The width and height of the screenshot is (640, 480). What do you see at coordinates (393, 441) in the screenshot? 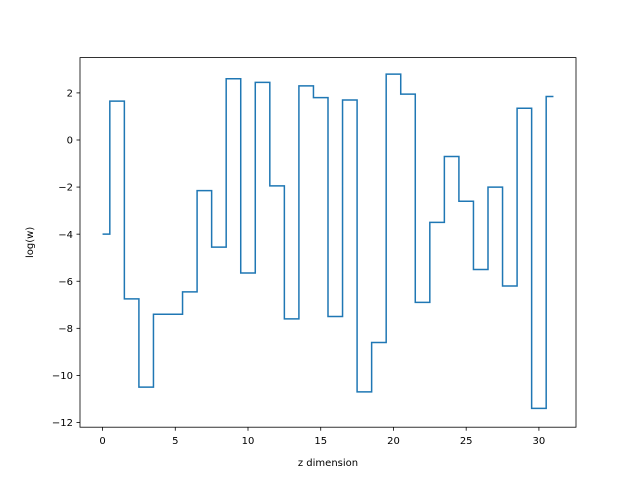
I see `x-tick-label: 20` at bounding box center [393, 441].